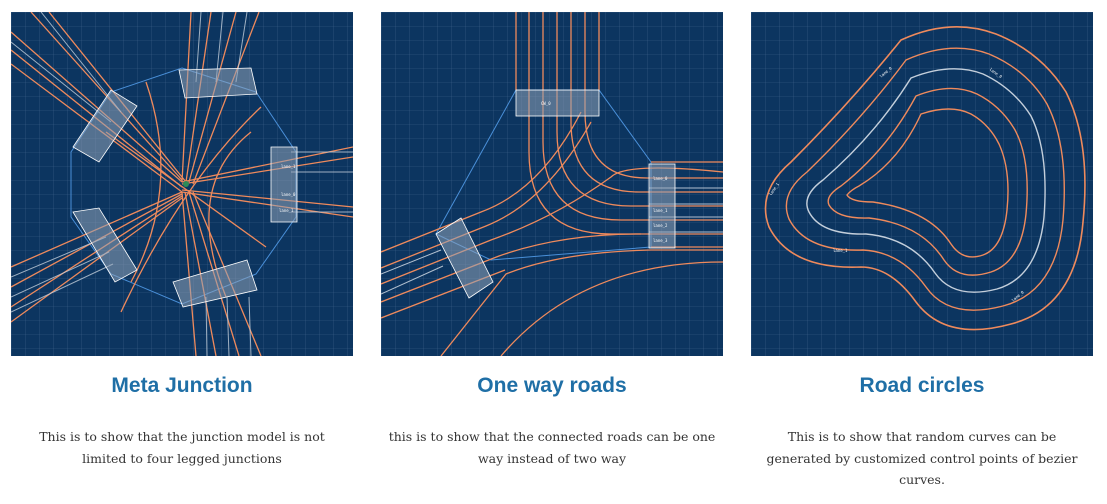  Describe the element at coordinates (660, 225) in the screenshot. I see `svg-text: lane_2` at that location.